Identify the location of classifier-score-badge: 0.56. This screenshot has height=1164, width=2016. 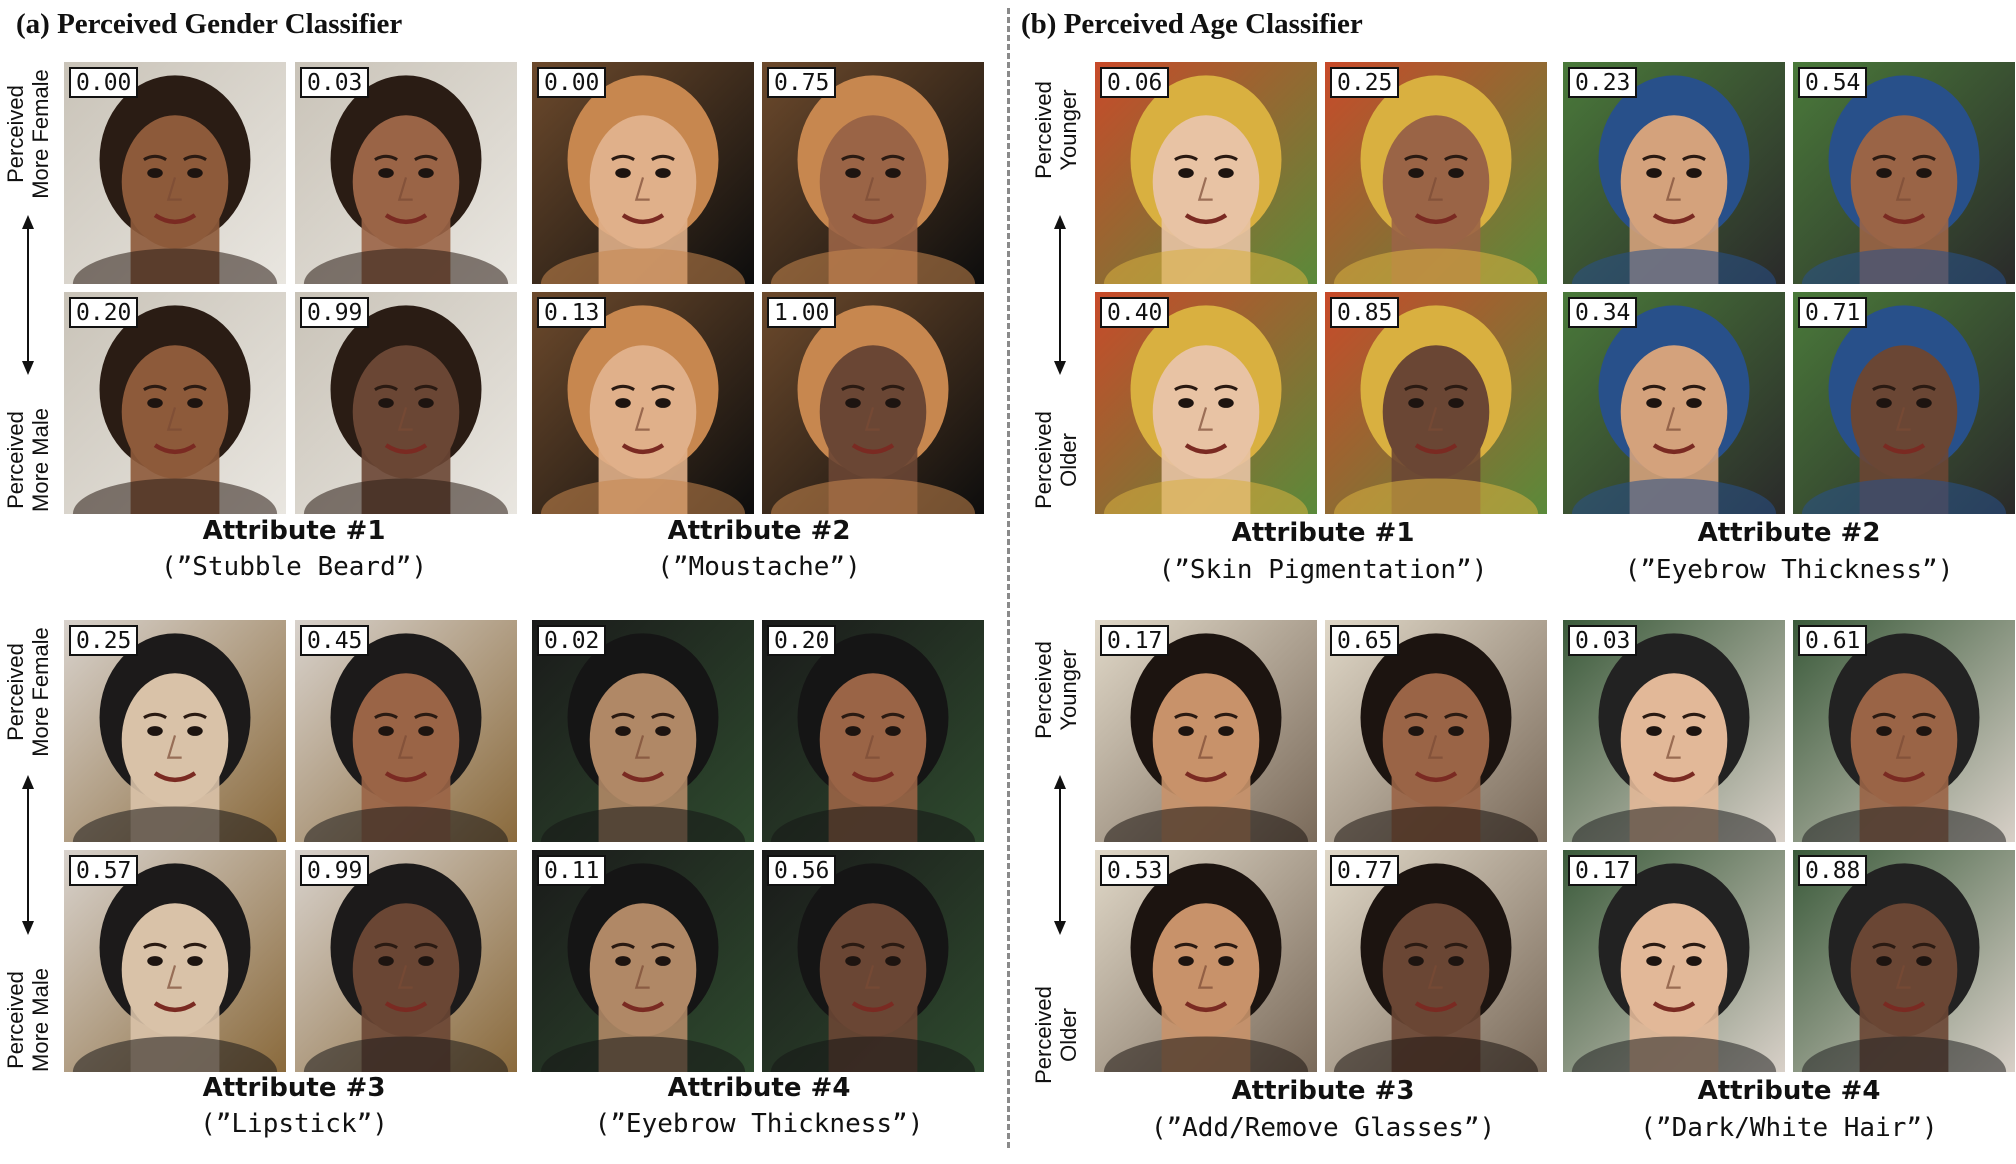
(802, 870).